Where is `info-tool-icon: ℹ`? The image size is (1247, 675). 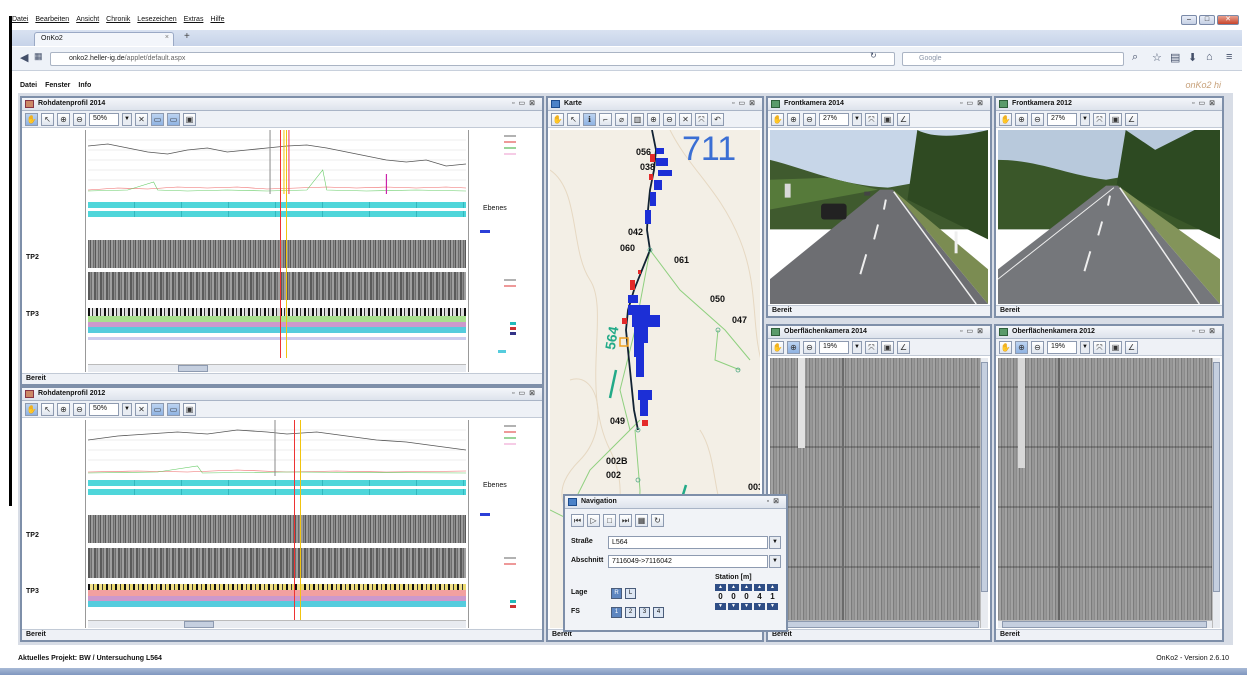
info-tool-icon: ℹ is located at coordinates (589, 119).